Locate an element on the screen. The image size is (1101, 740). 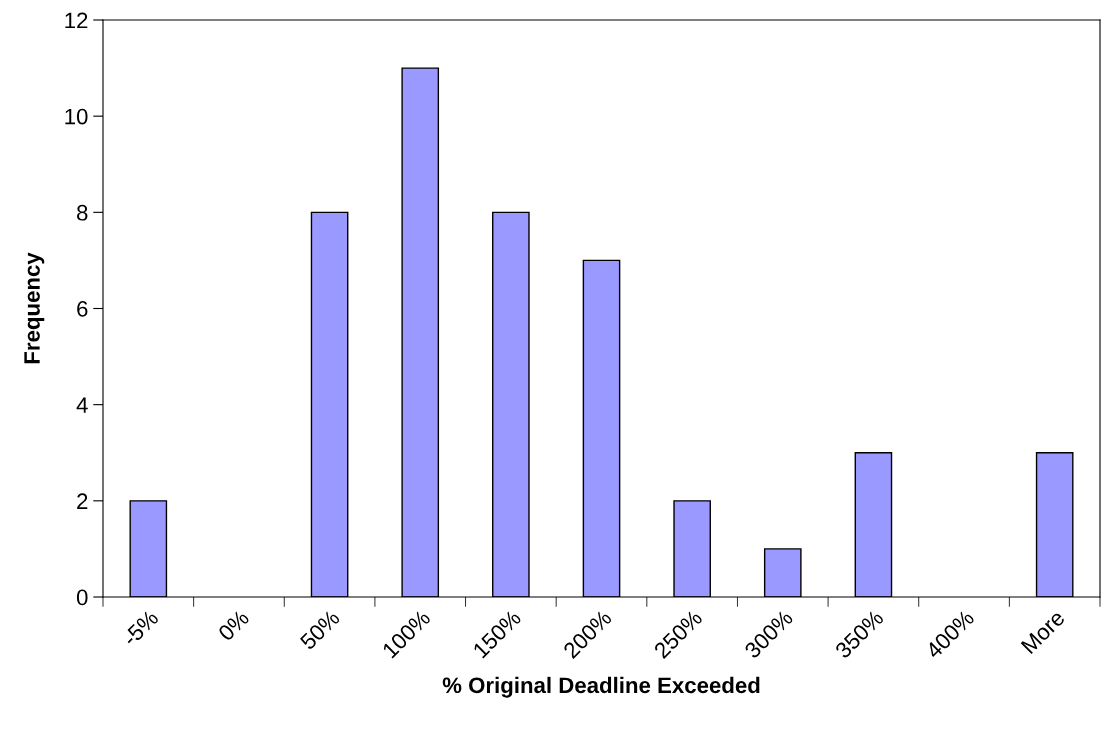
x-axis-title: % Original Deadline Exceeded is located at coordinates (601, 687).